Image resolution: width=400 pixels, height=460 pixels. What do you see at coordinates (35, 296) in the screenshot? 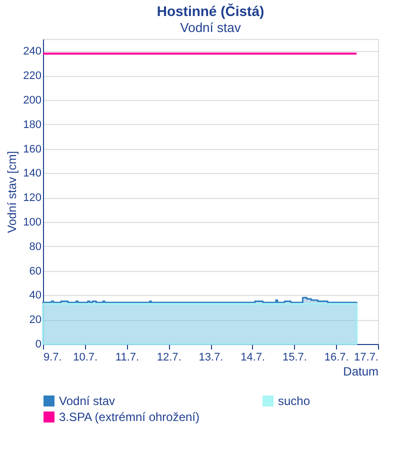
I see `y-tick-label: 40` at bounding box center [35, 296].